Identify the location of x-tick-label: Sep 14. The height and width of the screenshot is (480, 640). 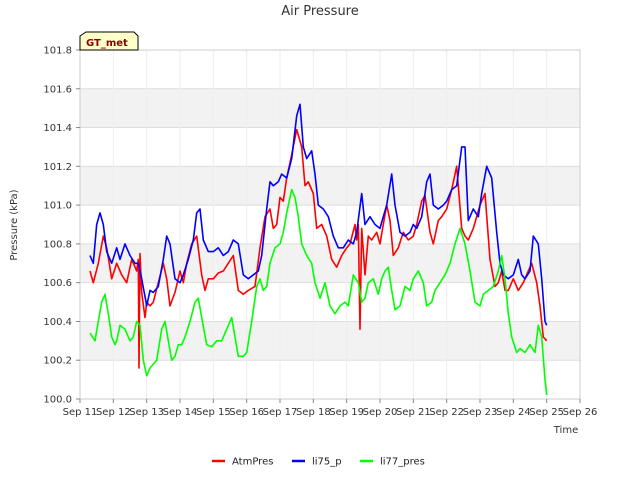
(180, 412).